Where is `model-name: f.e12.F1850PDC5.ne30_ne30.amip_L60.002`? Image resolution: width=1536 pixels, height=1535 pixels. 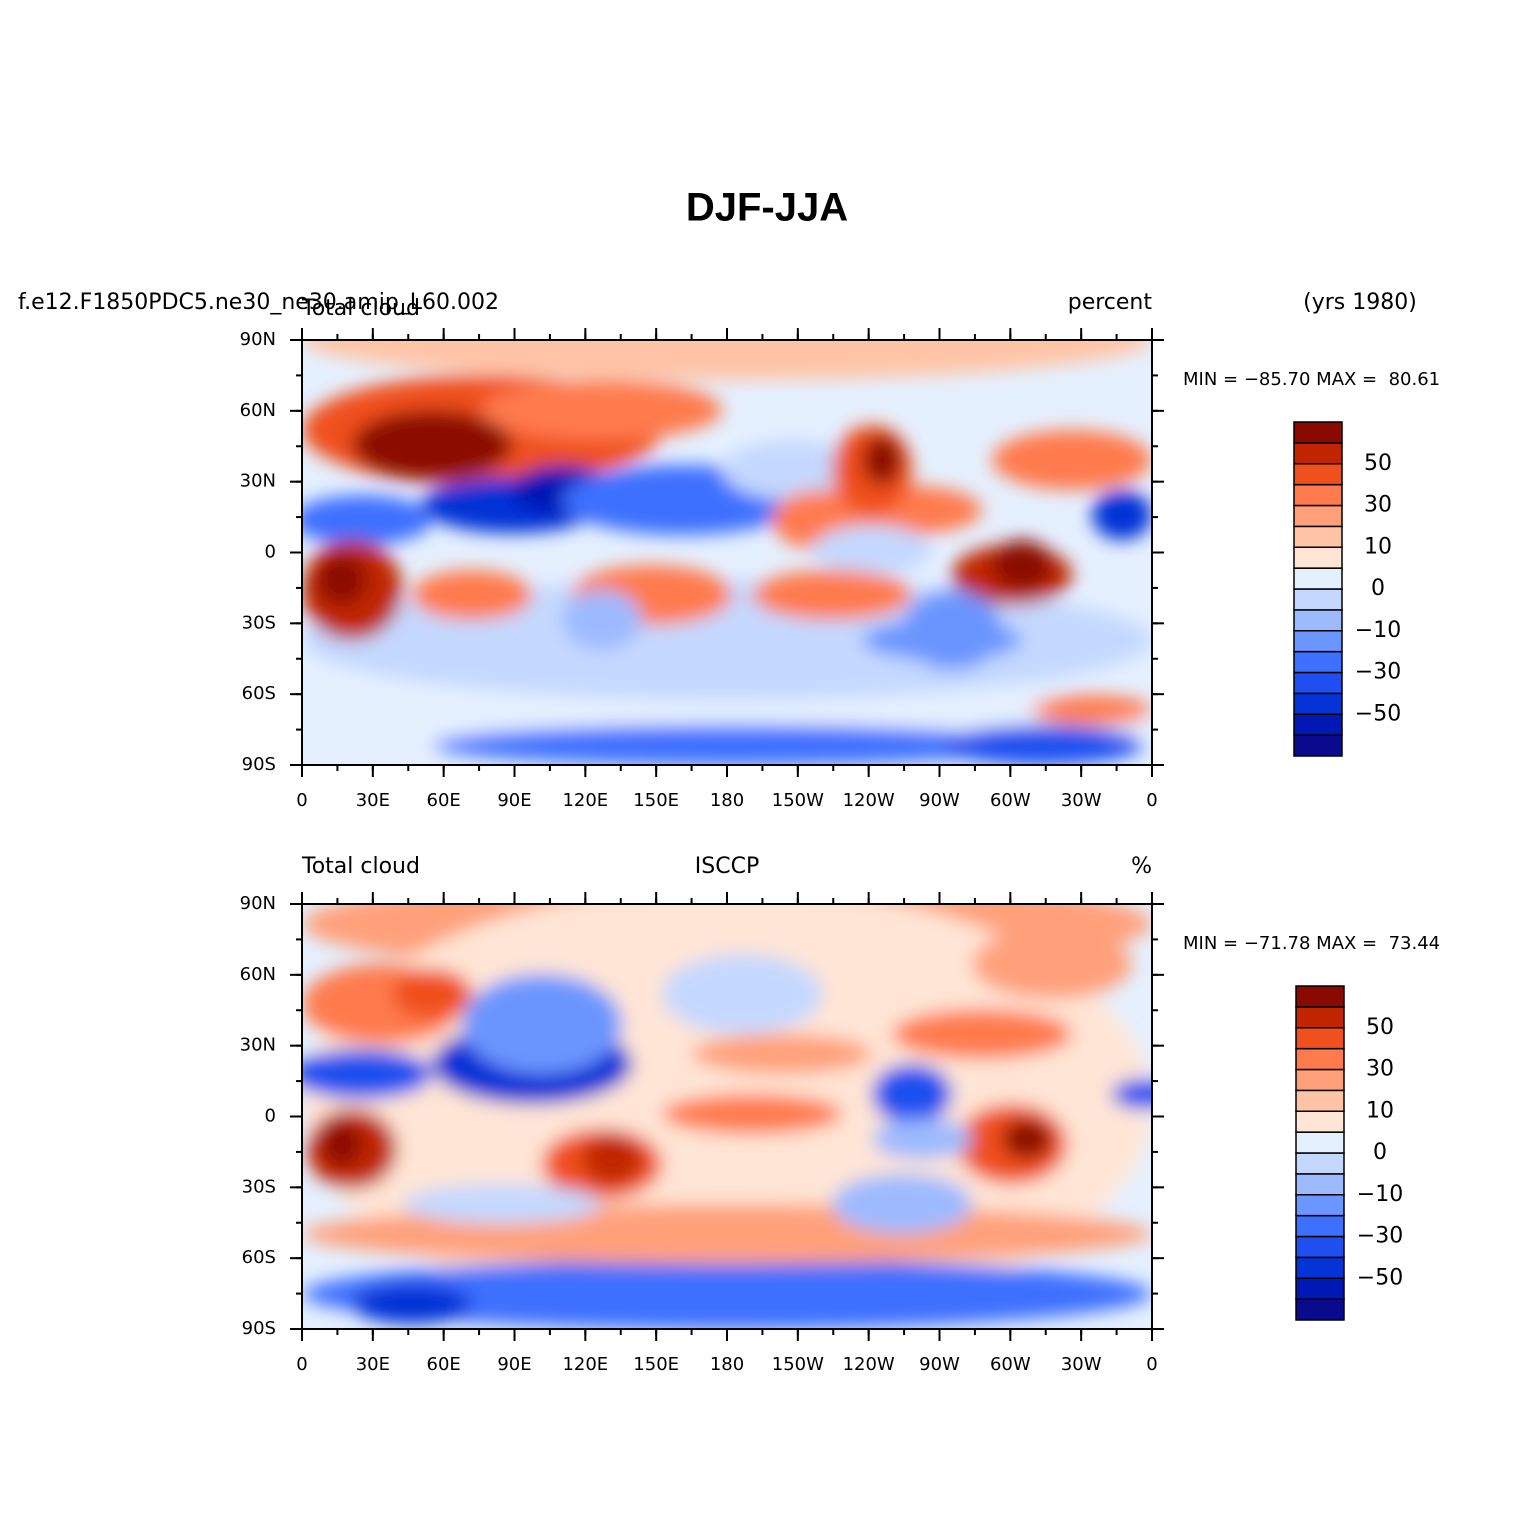 model-name: f.e12.F1850PDC5.ne30_ne30.amip_L60.002 is located at coordinates (258, 302).